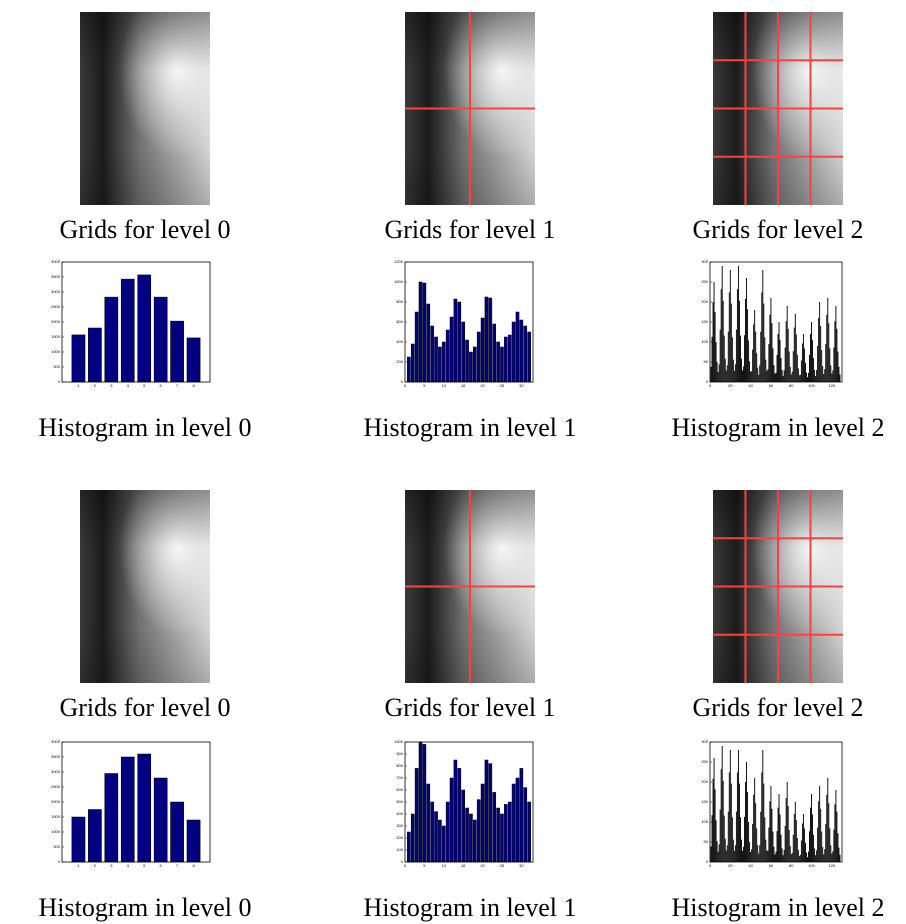  I want to click on x-tick-label: 20, so click(482, 865).